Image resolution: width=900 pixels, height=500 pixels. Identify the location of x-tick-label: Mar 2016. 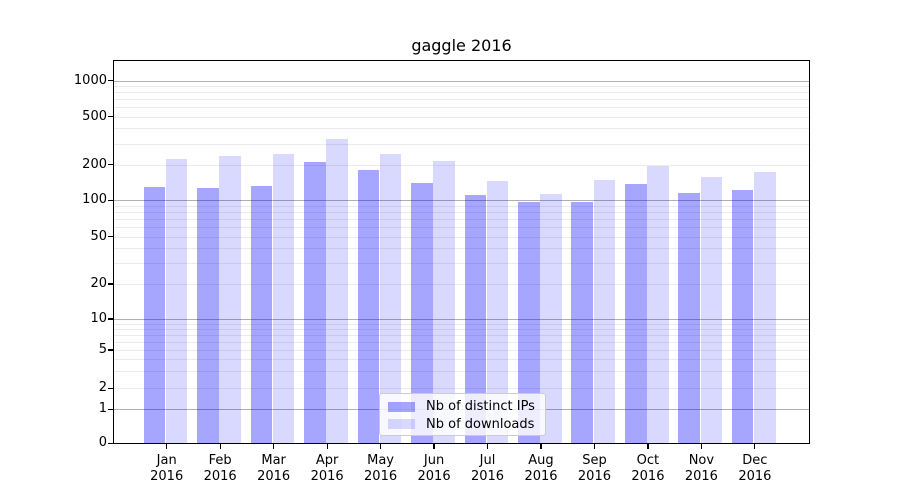
(274, 468).